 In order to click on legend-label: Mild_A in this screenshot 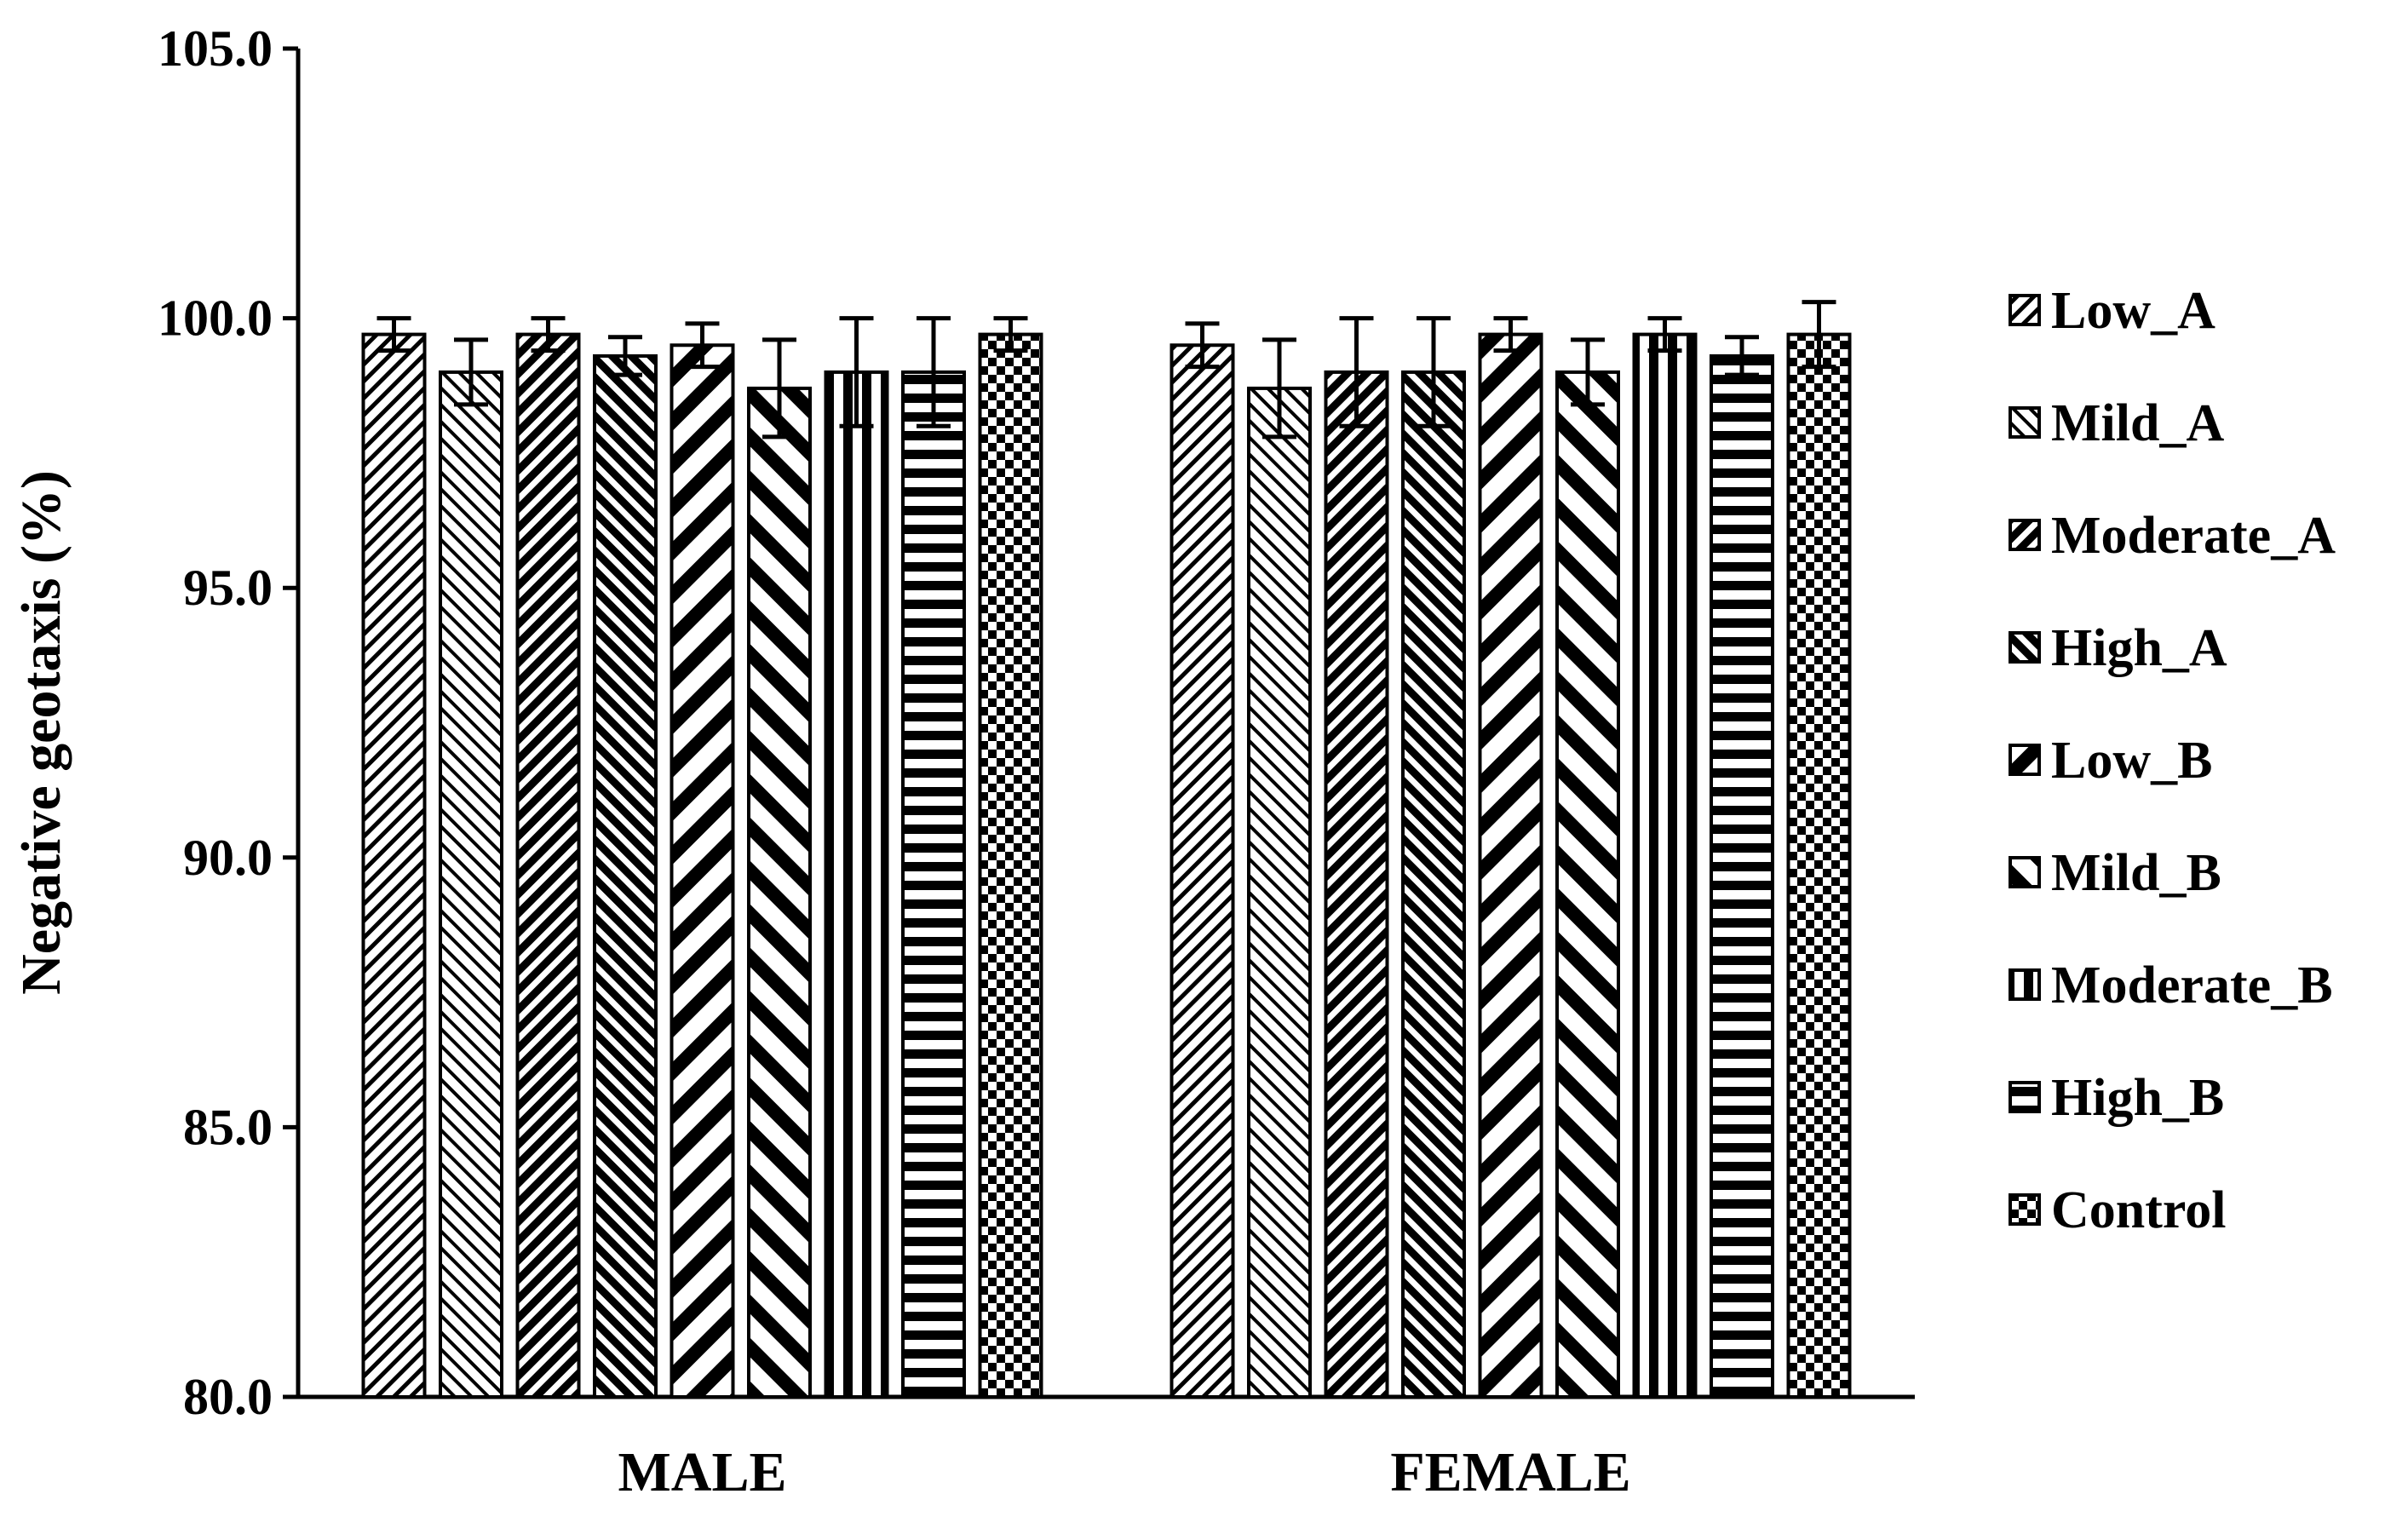, I will do `click(2137, 423)`.